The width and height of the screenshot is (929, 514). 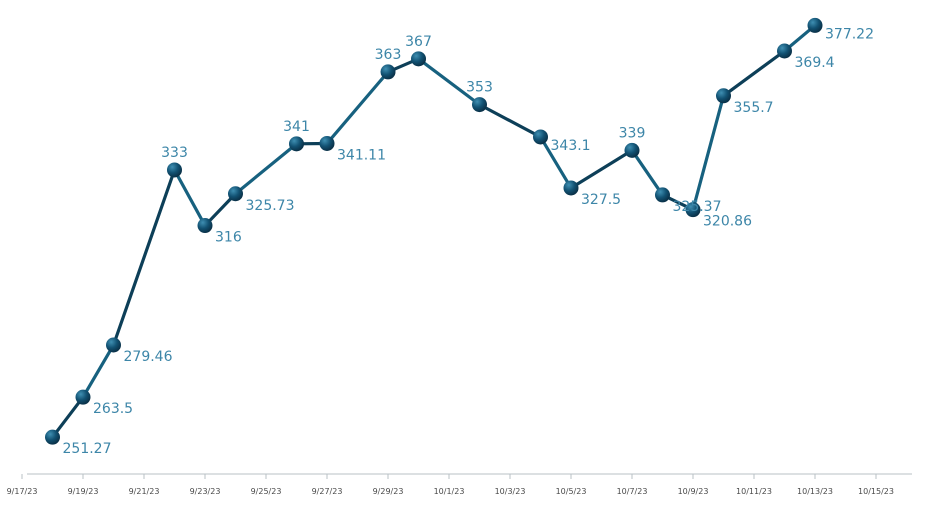 What do you see at coordinates (228, 238) in the screenshot?
I see `data-label: 316` at bounding box center [228, 238].